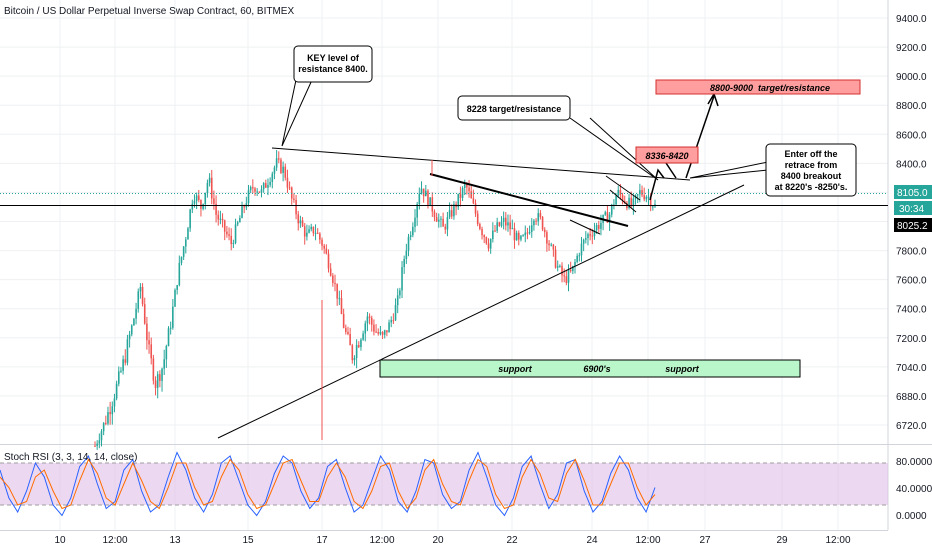 This screenshot has width=932, height=555. Describe the element at coordinates (913, 225) in the screenshot. I see `line-price-badge` at that location.